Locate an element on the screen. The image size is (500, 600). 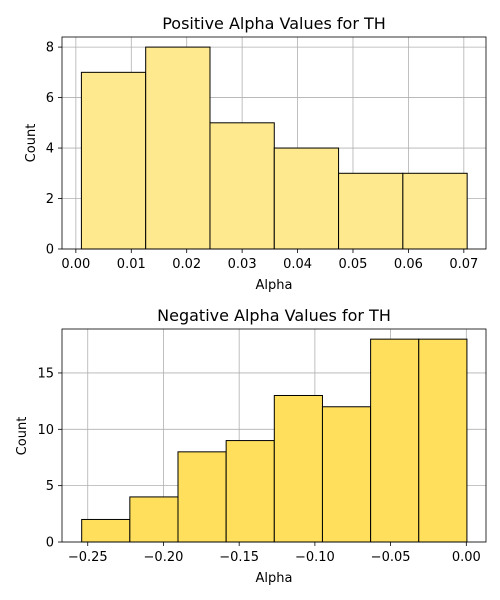
y-tick-label: 10 is located at coordinates (45, 430).